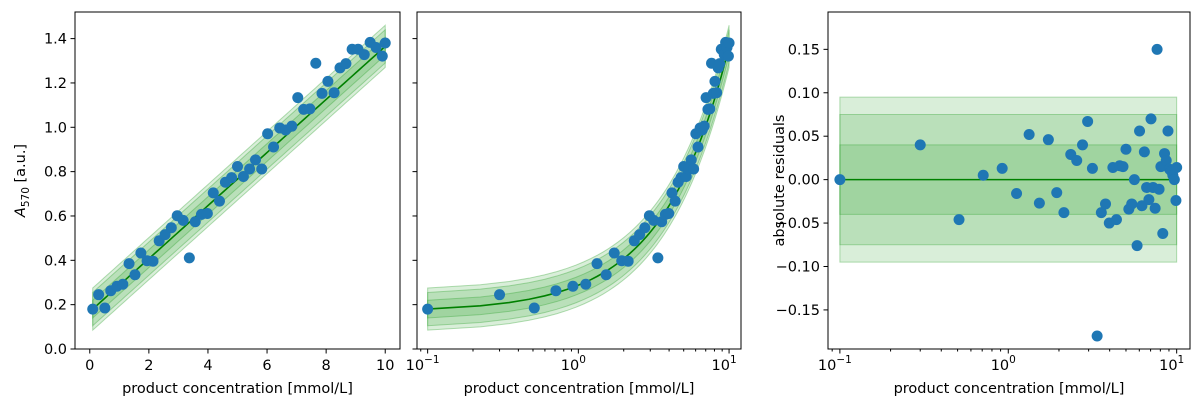 Image resolution: width=1203 pixels, height=414 pixels. I want to click on y-tick-label: 0.05, so click(804, 137).